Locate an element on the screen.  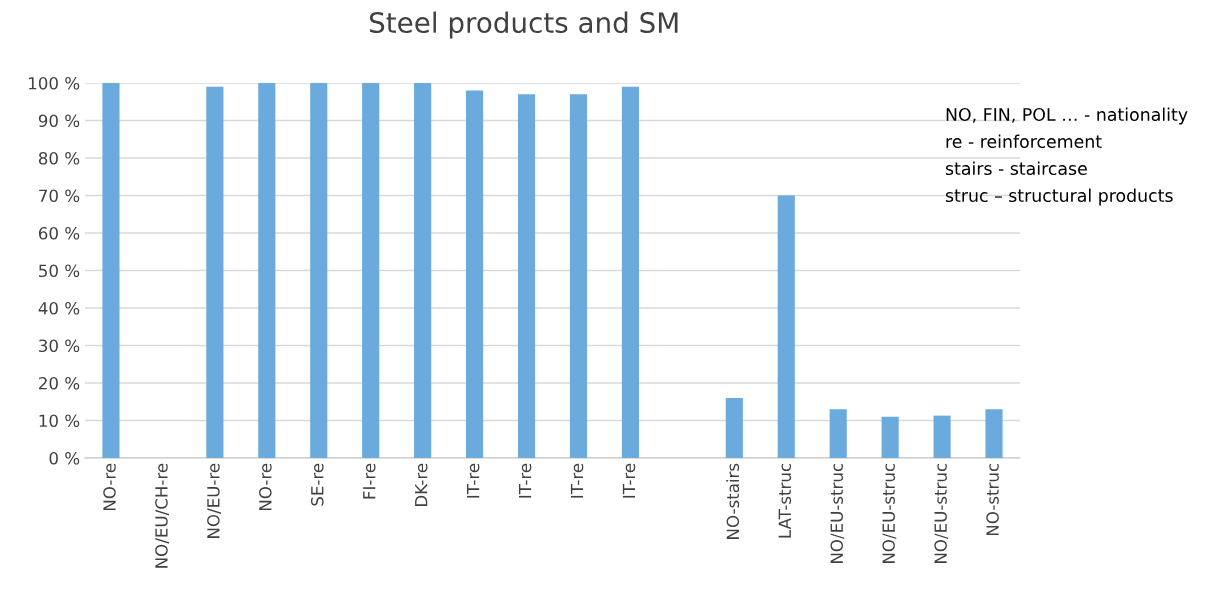
chart-title: Steel products and SM is located at coordinates (523, 25).